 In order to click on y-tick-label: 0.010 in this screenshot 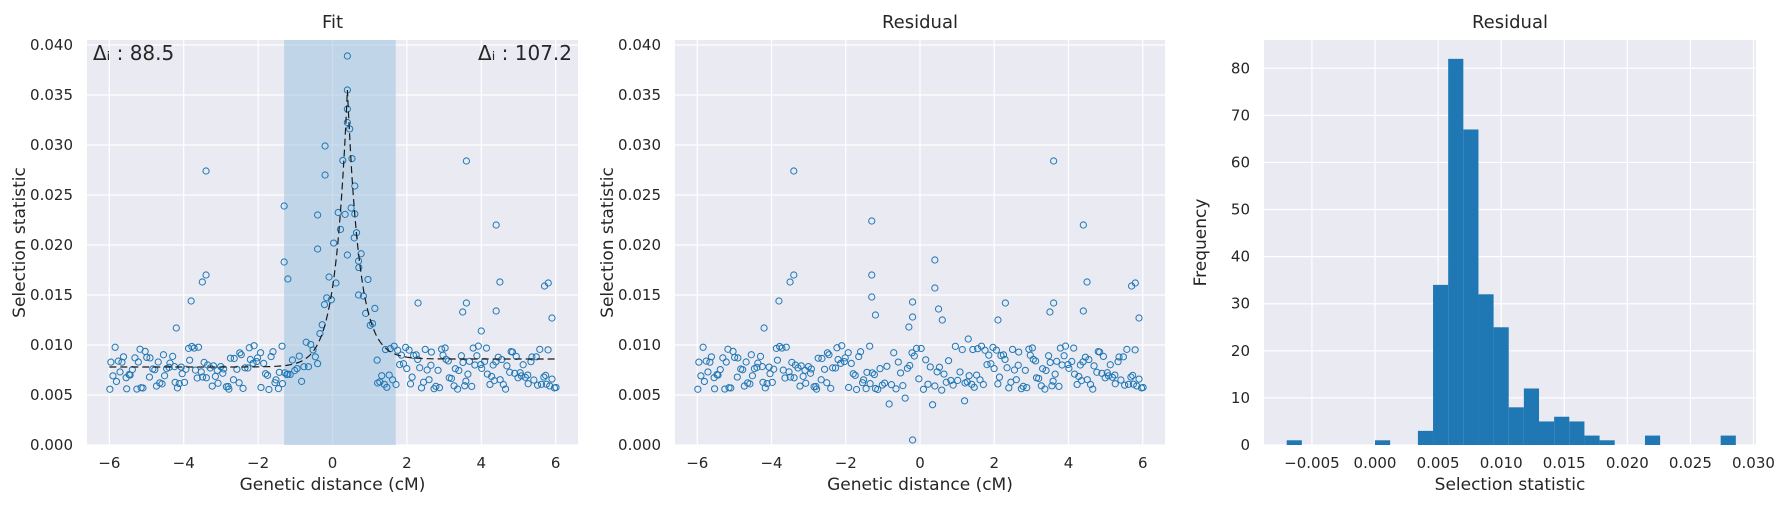, I will do `click(639, 345)`.